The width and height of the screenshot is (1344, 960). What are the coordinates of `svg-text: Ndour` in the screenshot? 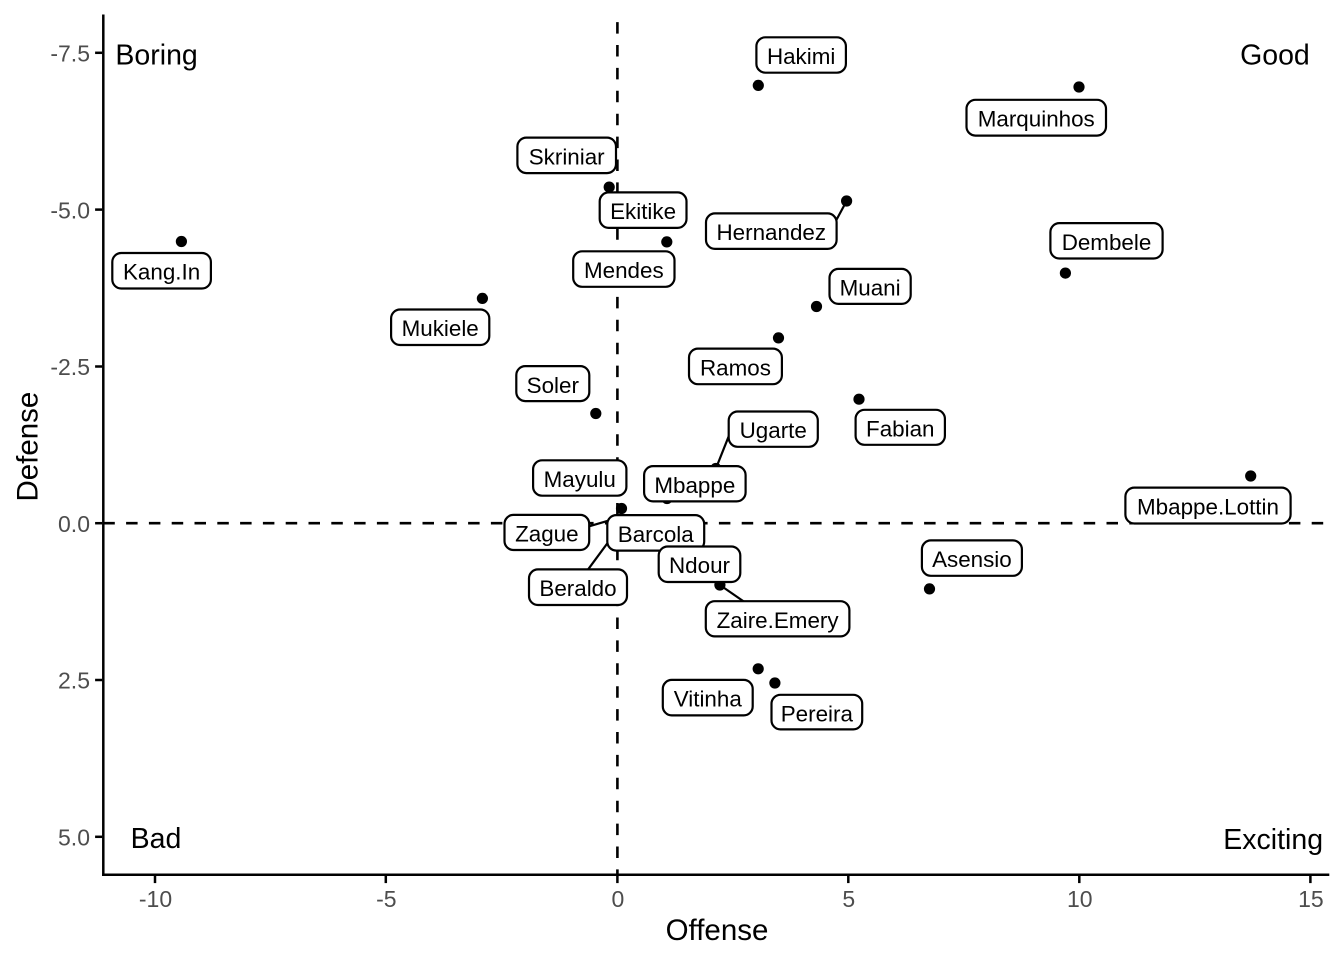 It's located at (700, 565).